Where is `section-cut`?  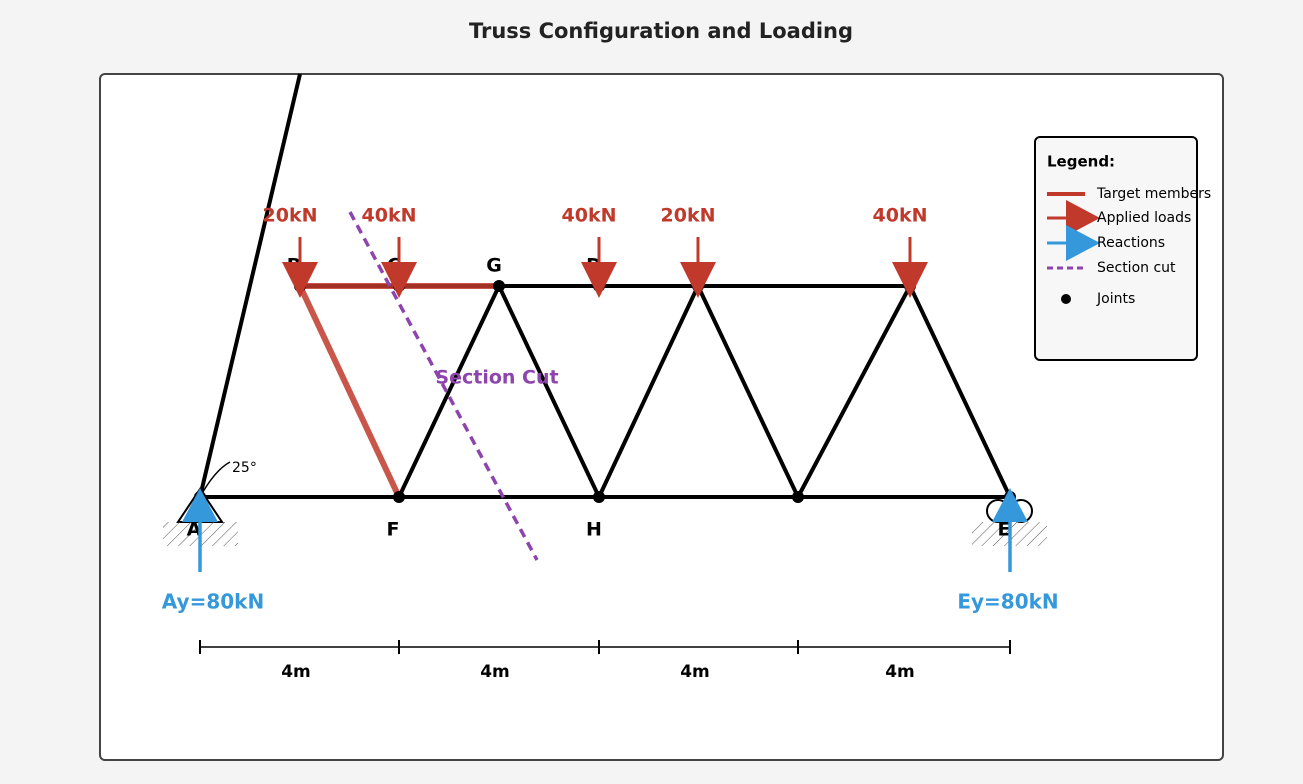
section-cut is located at coordinates (443, 386).